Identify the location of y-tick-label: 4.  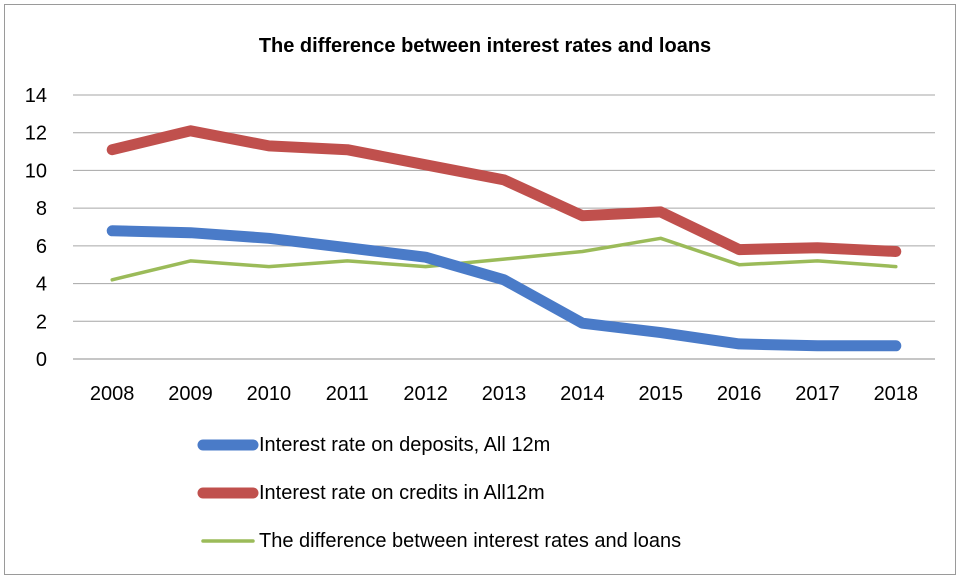
(41, 285).